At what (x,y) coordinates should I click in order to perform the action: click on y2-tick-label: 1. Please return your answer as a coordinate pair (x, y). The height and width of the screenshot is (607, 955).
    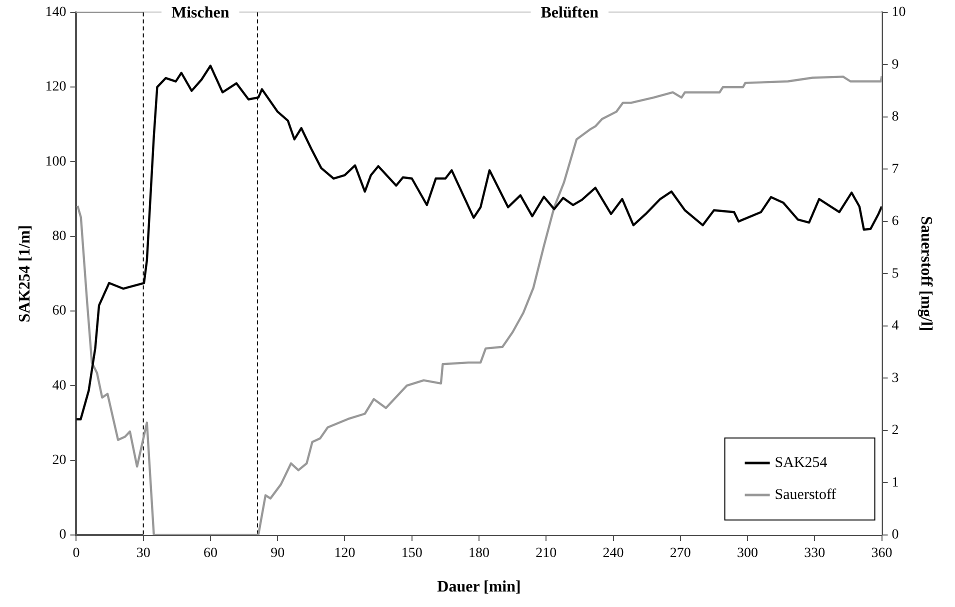
    Looking at the image, I should click on (895, 482).